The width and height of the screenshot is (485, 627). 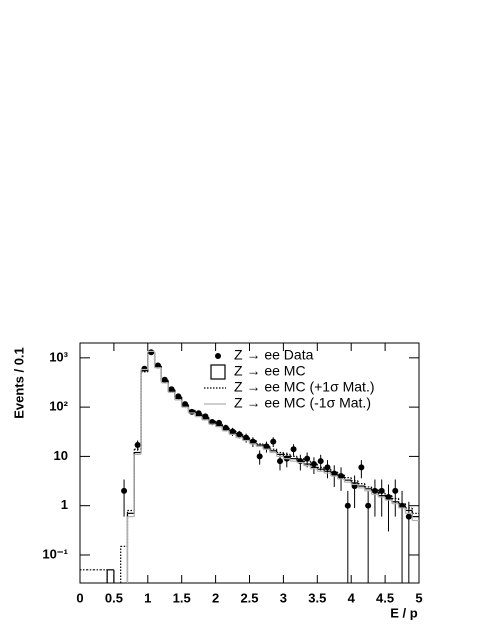 What do you see at coordinates (58, 406) in the screenshot?
I see `y-tick-label: 10²` at bounding box center [58, 406].